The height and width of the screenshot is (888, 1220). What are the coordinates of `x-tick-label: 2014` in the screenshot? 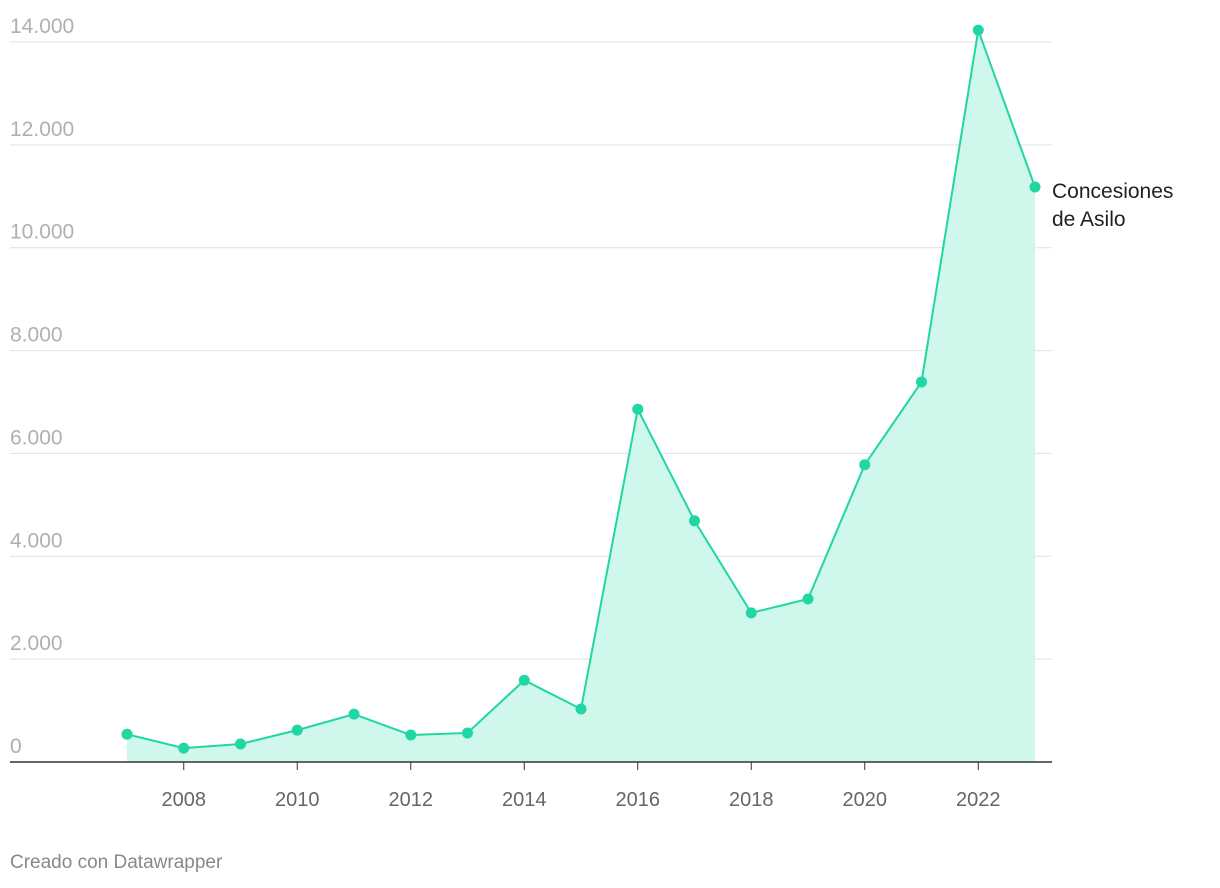 It's located at (524, 800).